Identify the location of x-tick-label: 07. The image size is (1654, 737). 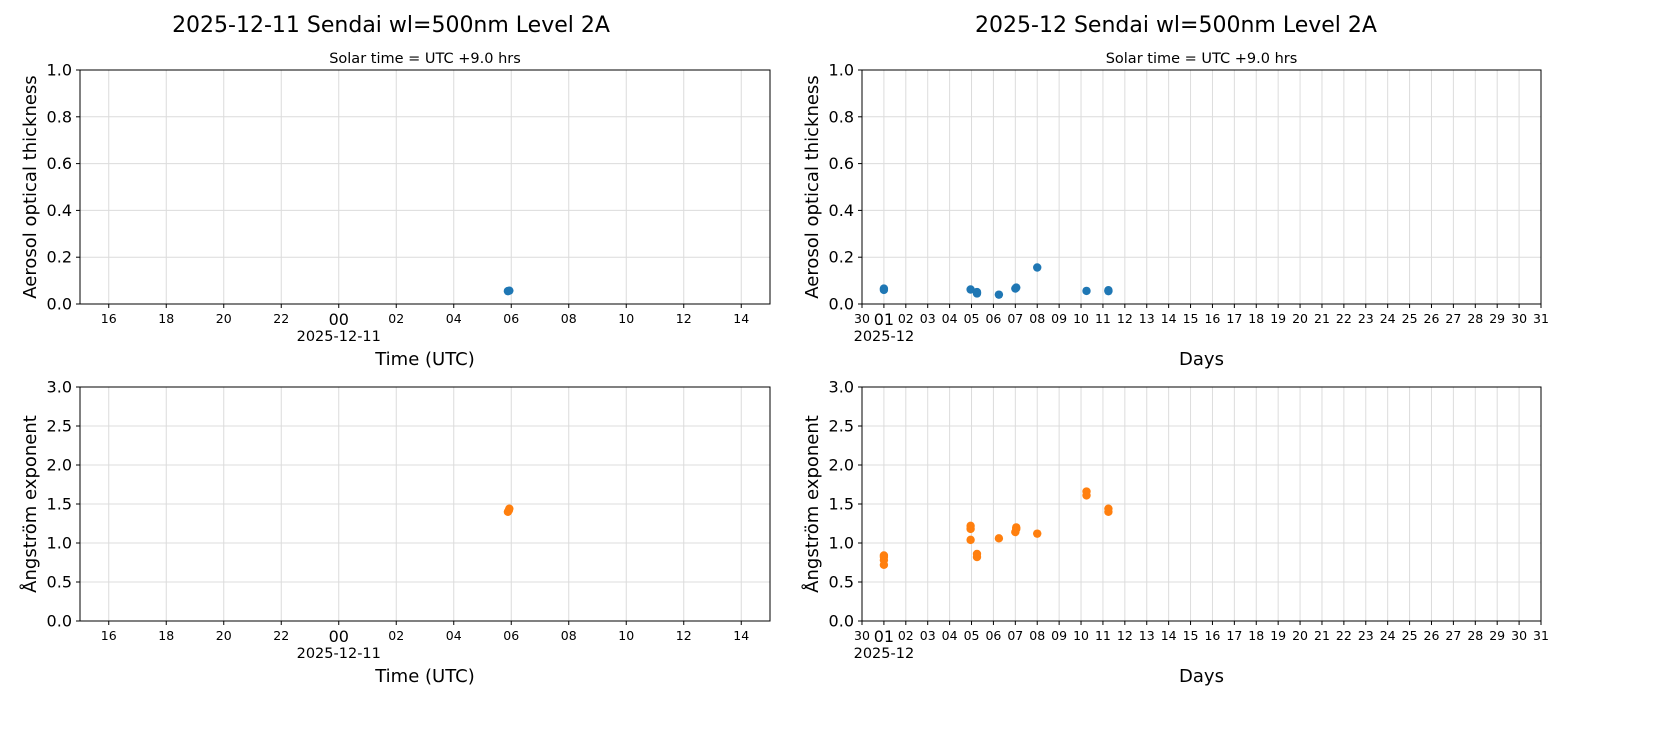
(1015, 318).